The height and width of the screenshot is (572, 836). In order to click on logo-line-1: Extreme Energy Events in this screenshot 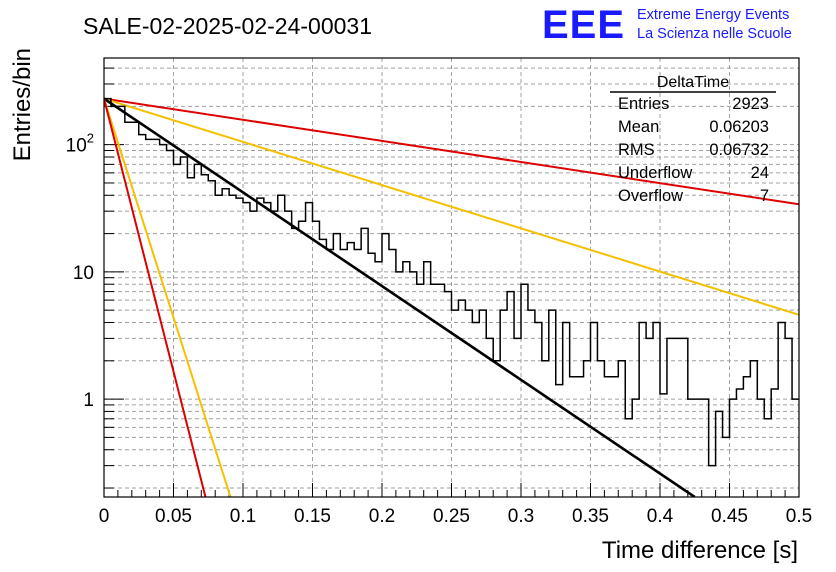, I will do `click(713, 15)`.